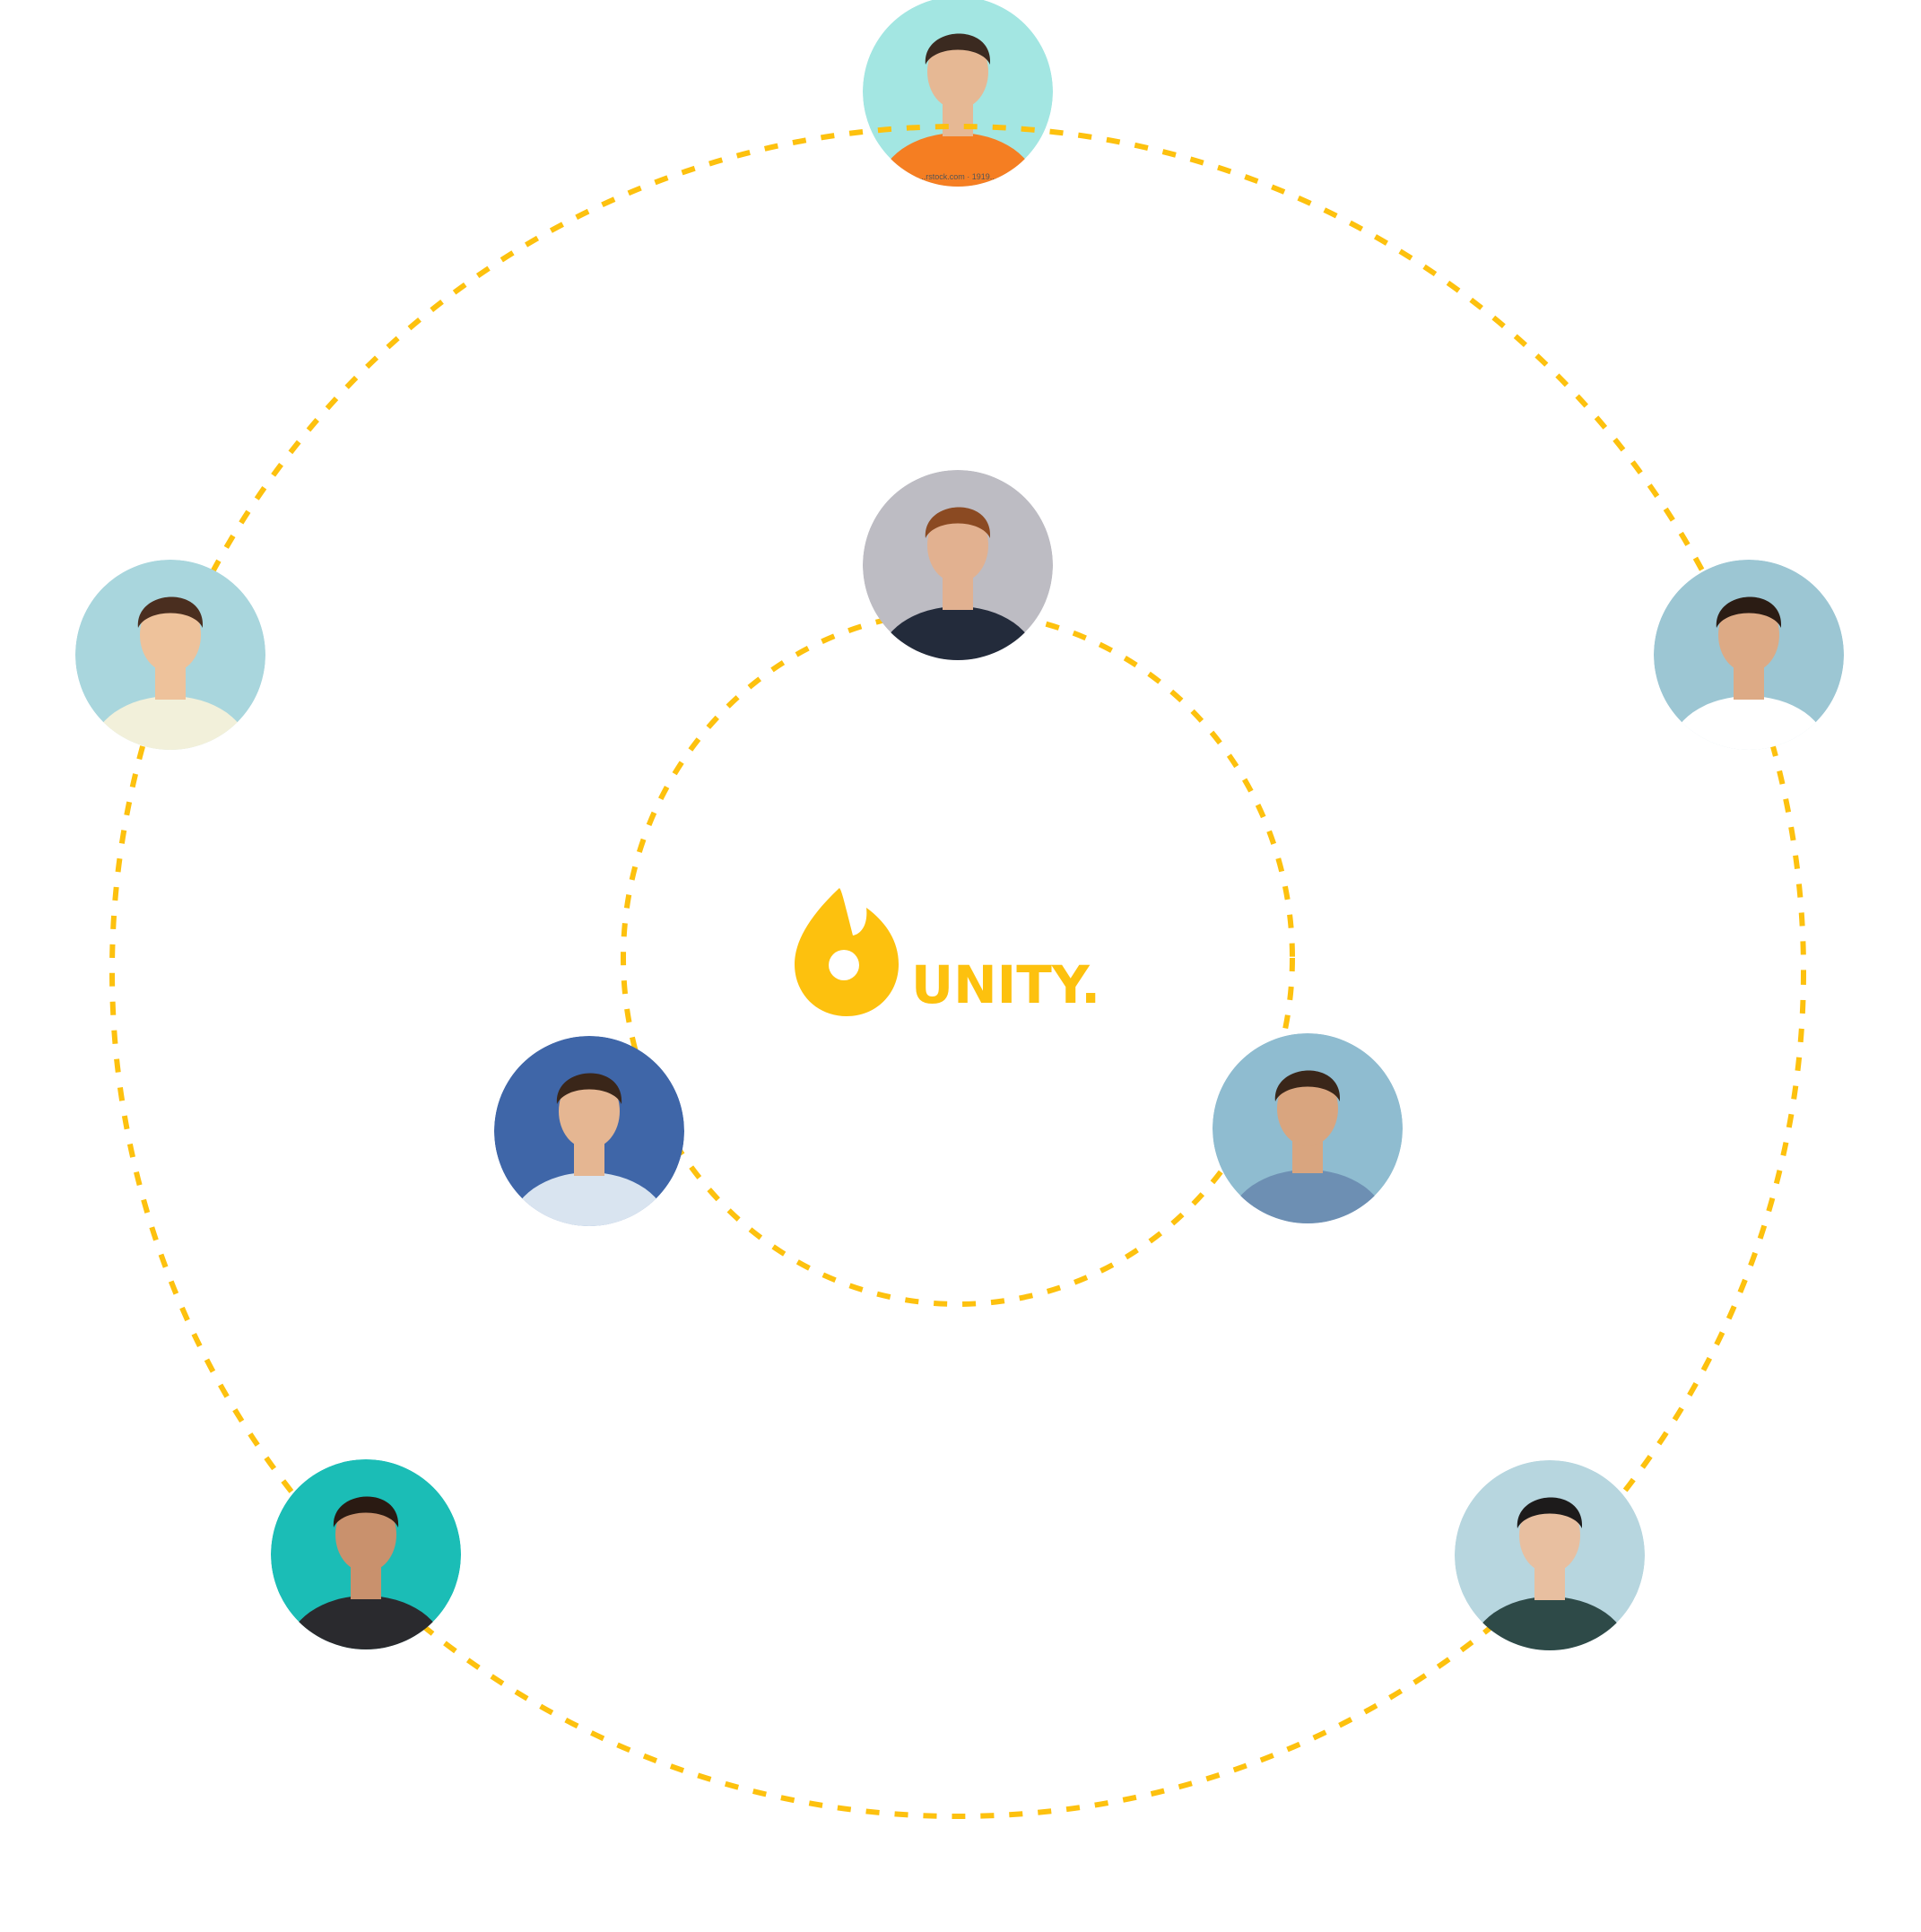 The image size is (1921, 1932). I want to click on avatar-inner-left, so click(589, 1160).